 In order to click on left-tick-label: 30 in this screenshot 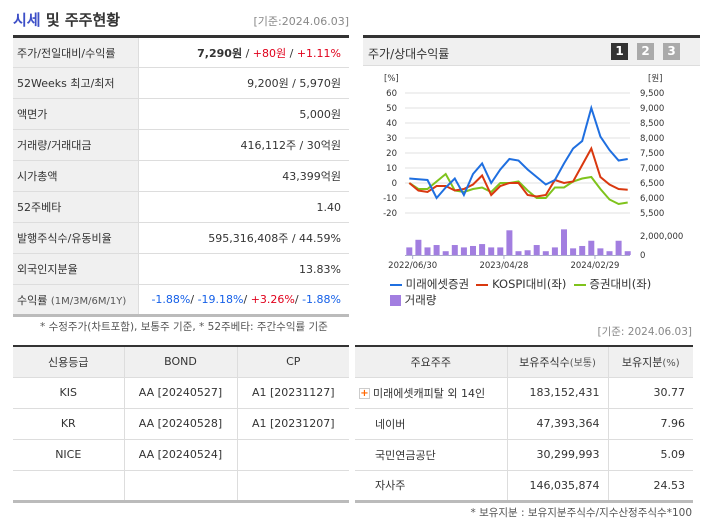, I will do `click(391, 139)`.